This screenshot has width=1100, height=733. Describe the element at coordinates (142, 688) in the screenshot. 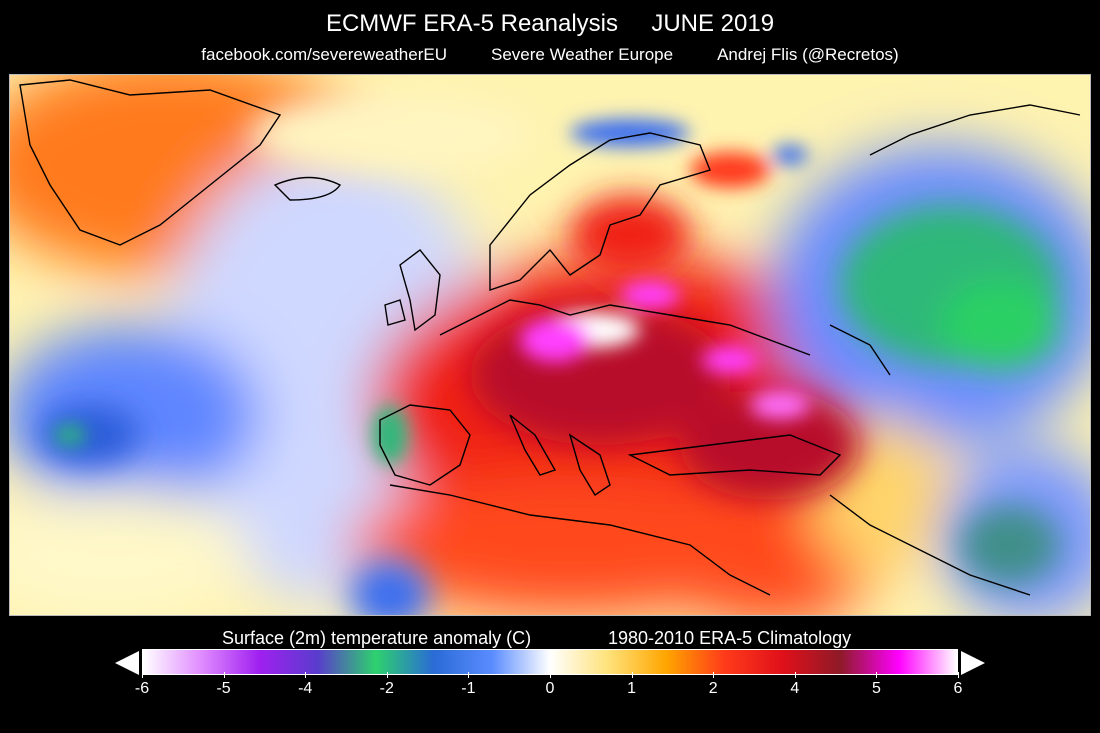

I see `colorbar-tick-label: -6` at that location.